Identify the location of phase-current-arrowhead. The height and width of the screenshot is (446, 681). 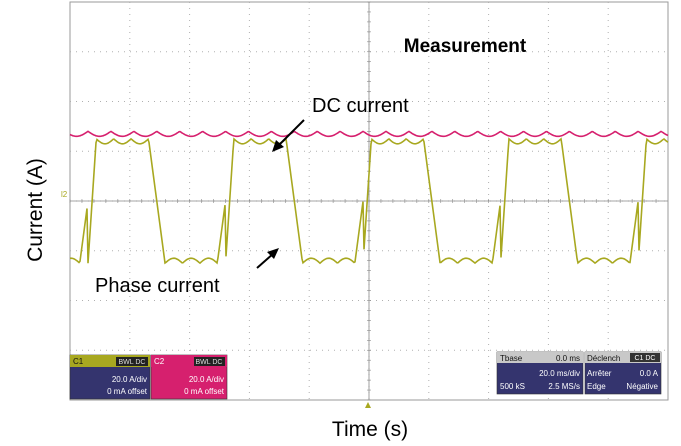
(273, 253).